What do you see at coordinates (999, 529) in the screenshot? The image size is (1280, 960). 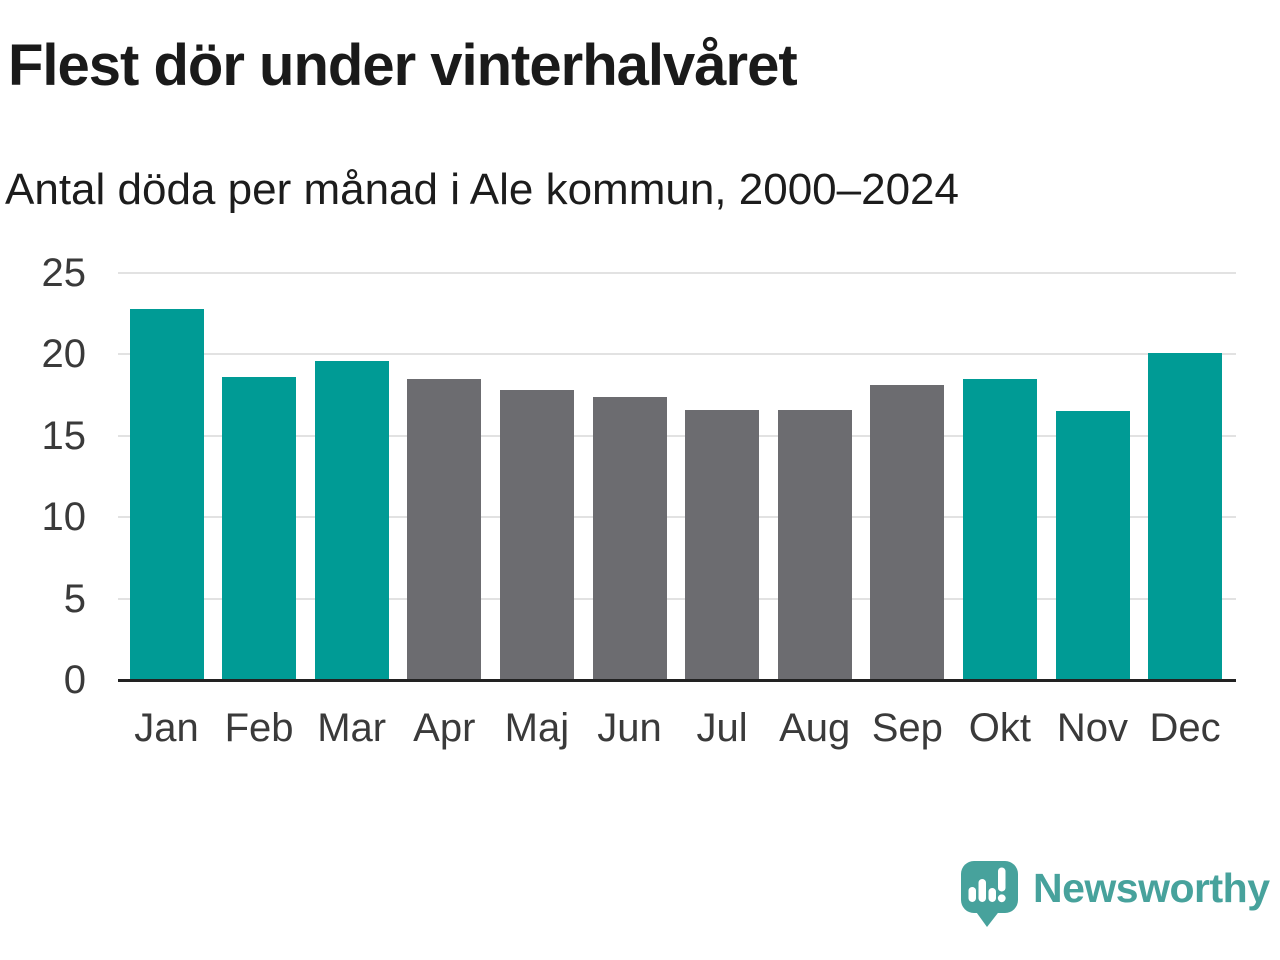 I see `bar-okt` at bounding box center [999, 529].